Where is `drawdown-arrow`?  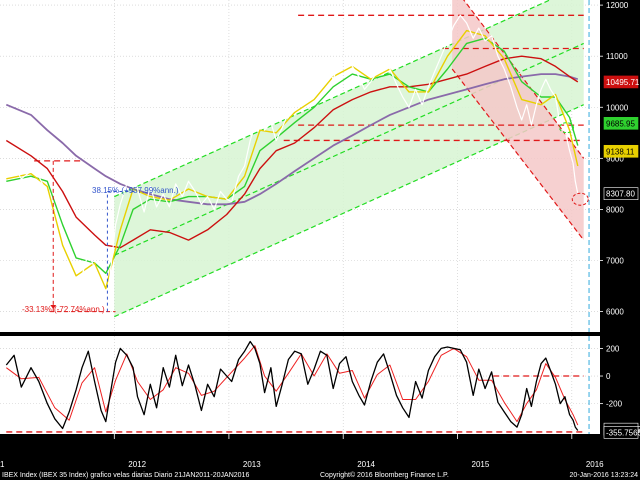
drawdown-arrow is located at coordinates (53, 307).